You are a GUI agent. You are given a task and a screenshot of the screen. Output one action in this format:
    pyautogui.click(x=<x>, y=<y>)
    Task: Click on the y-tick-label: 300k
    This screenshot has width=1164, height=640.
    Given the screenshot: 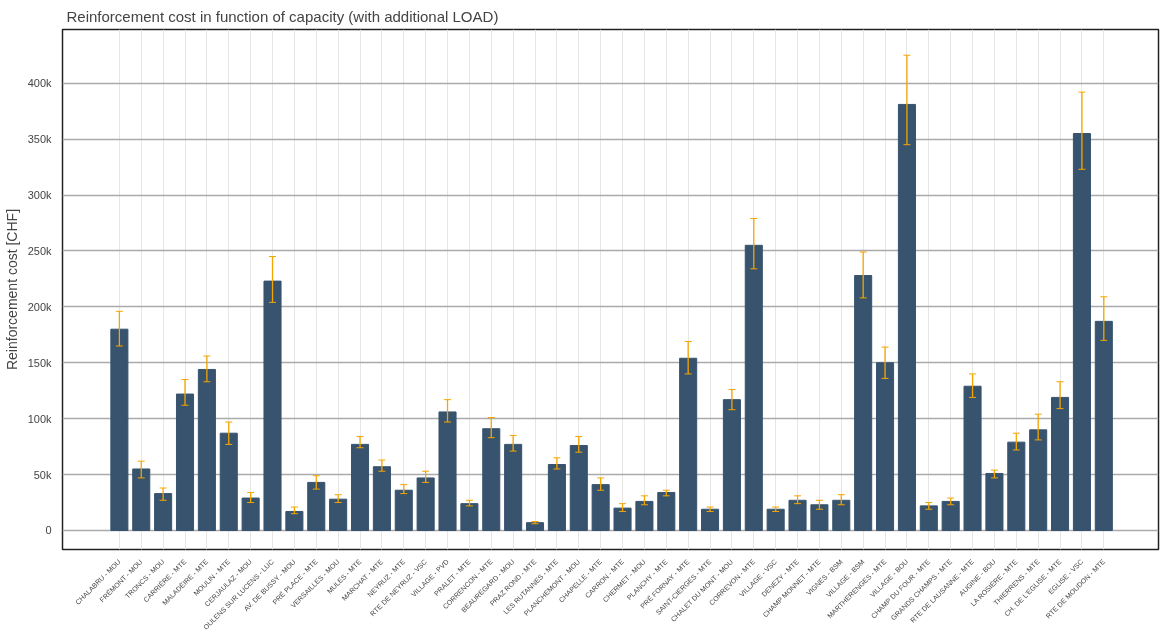 What is the action you would take?
    pyautogui.click(x=39, y=195)
    